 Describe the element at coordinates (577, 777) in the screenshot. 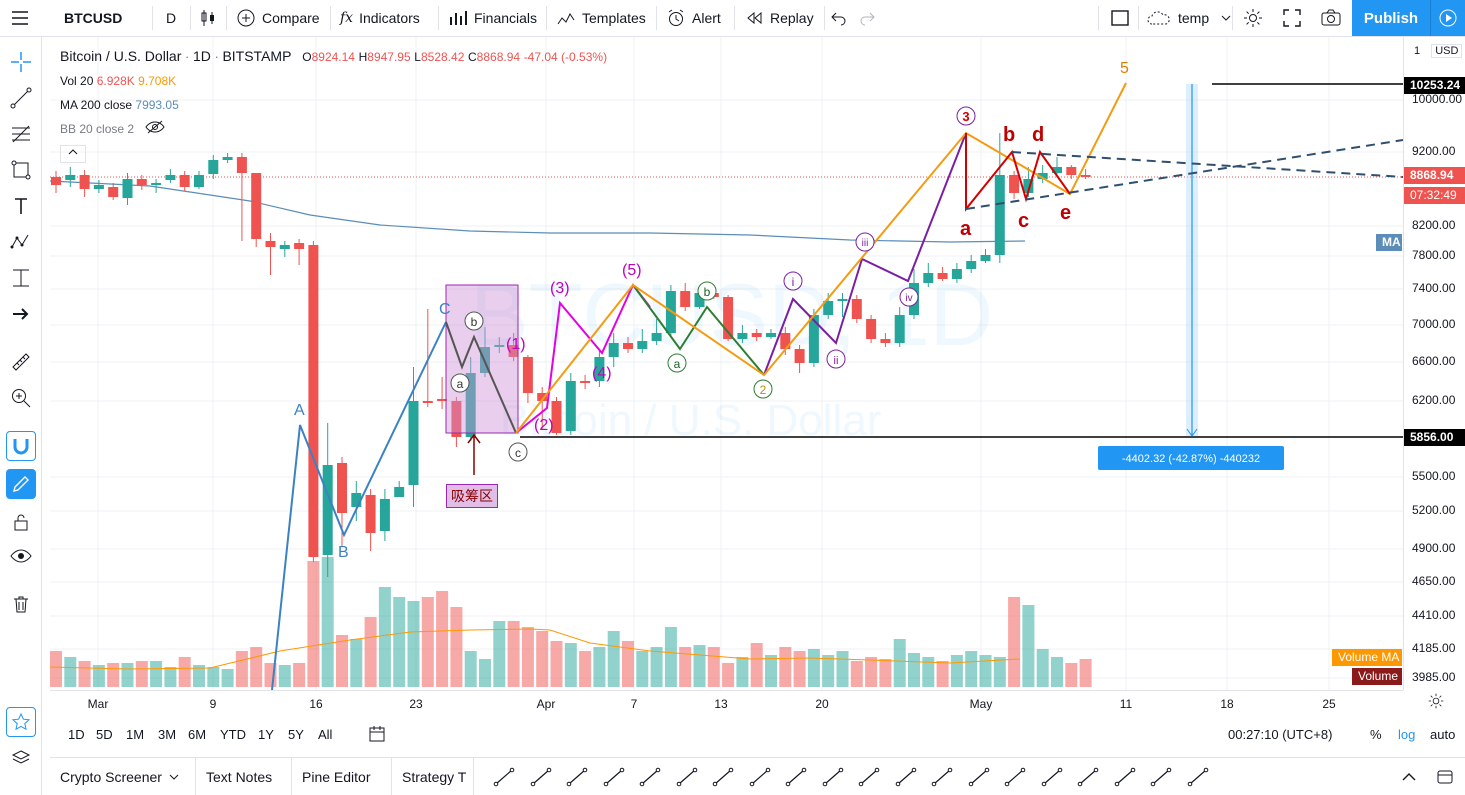

I see `horizontal-line-tool` at that location.